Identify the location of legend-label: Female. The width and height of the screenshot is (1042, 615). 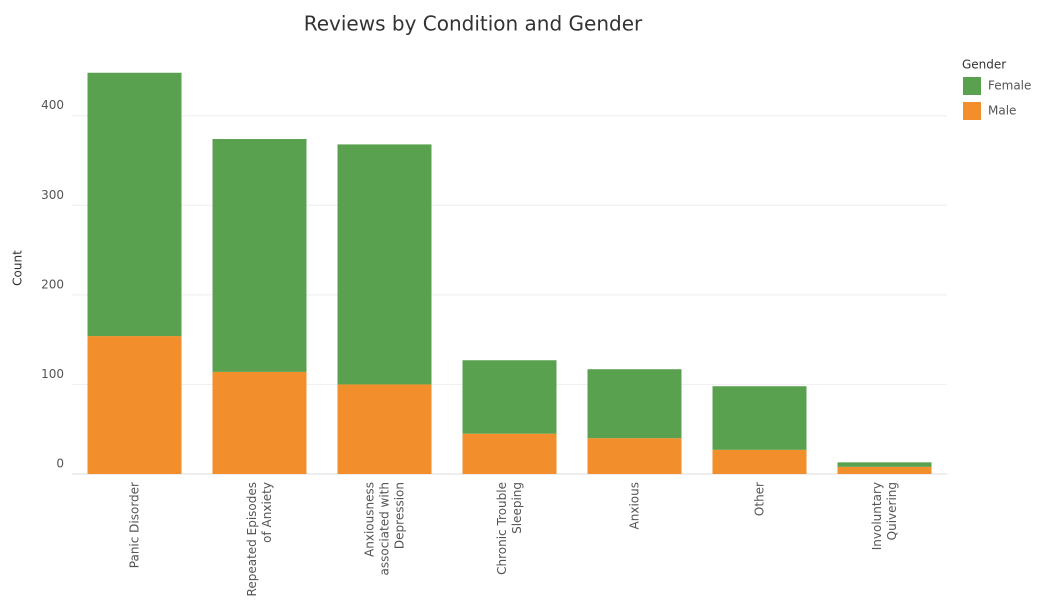
(1009, 86).